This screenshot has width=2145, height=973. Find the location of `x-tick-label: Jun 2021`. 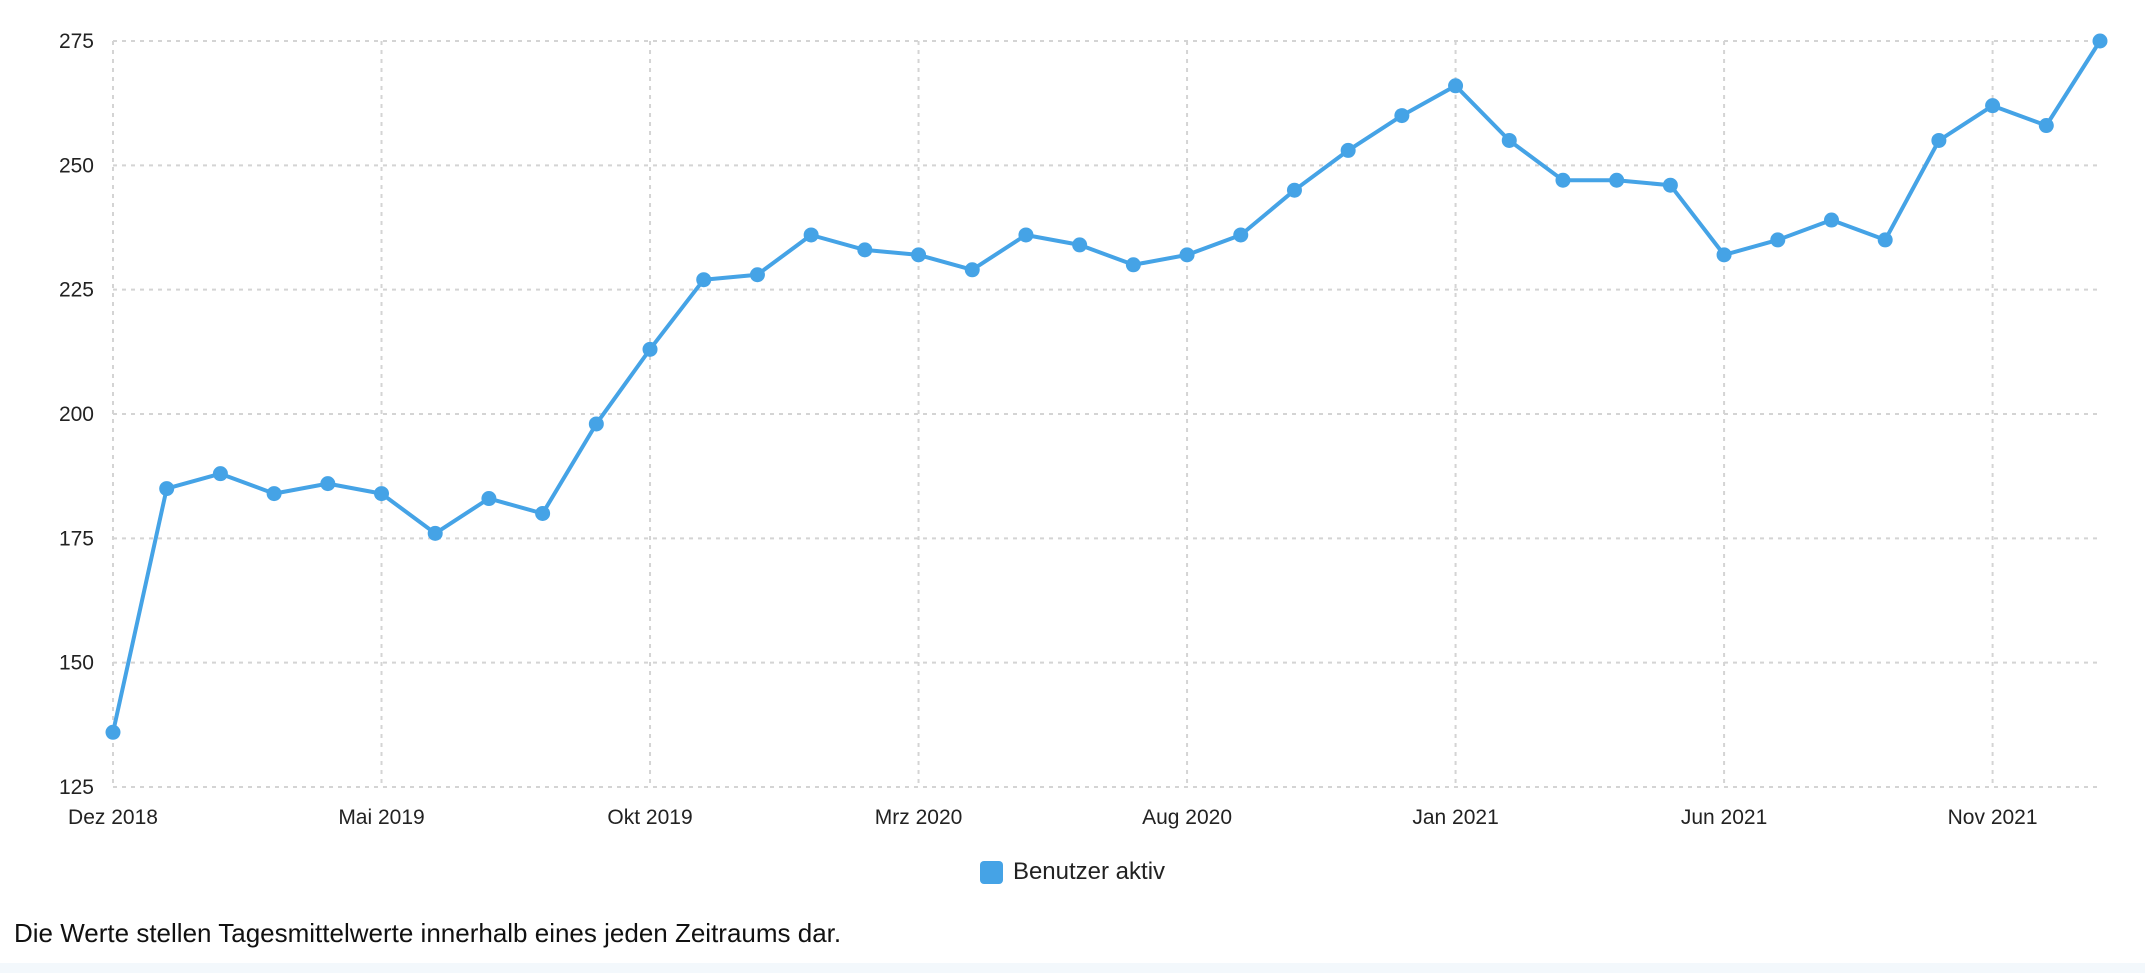

x-tick-label: Jun 2021 is located at coordinates (1724, 817).